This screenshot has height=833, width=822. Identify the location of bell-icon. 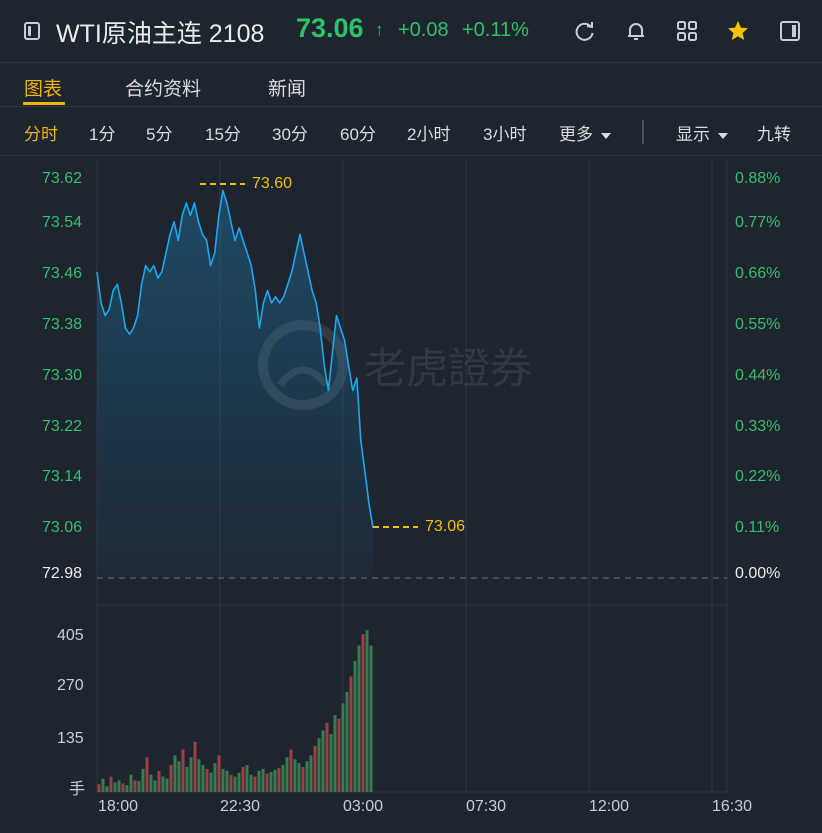
(636, 31).